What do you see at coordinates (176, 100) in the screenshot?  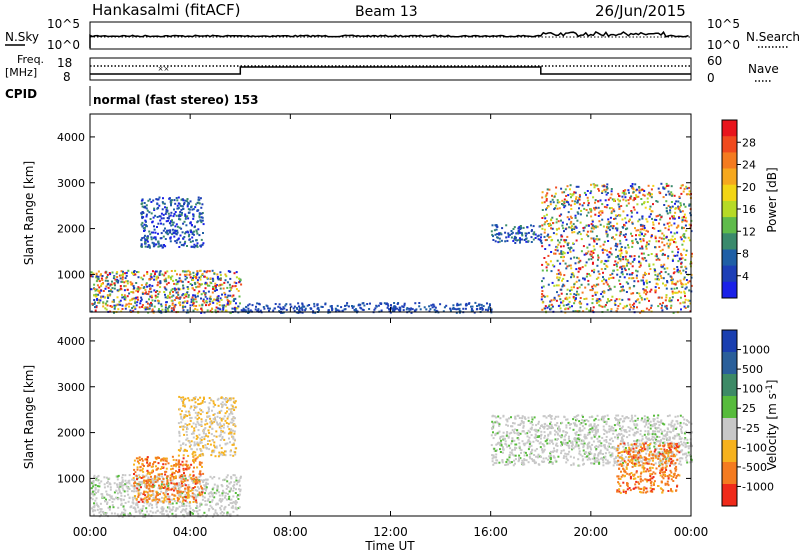 I see `cpid-value: normal (fast stereo) 153` at bounding box center [176, 100].